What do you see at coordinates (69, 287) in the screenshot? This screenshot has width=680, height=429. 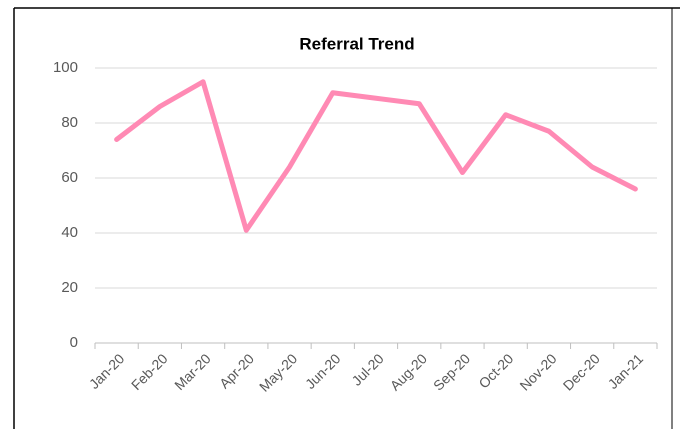 I see `y-tick-label: 20` at bounding box center [69, 287].